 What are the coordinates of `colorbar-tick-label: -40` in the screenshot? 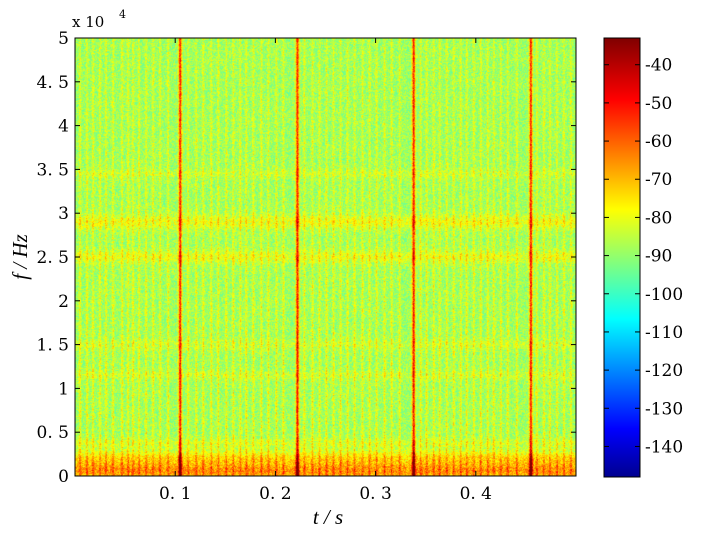 It's located at (658, 66).